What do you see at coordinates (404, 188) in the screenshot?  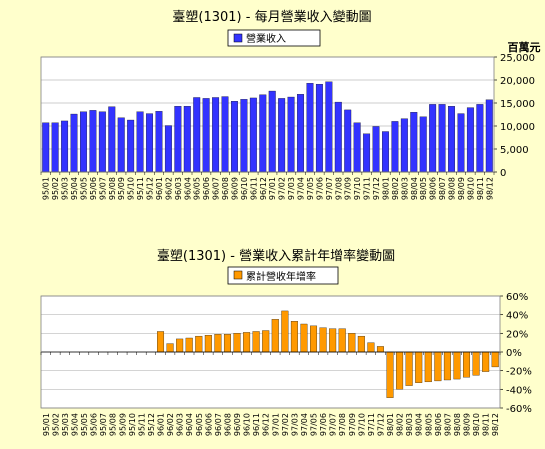 I see `x-tick-label: 98/03` at bounding box center [404, 188].